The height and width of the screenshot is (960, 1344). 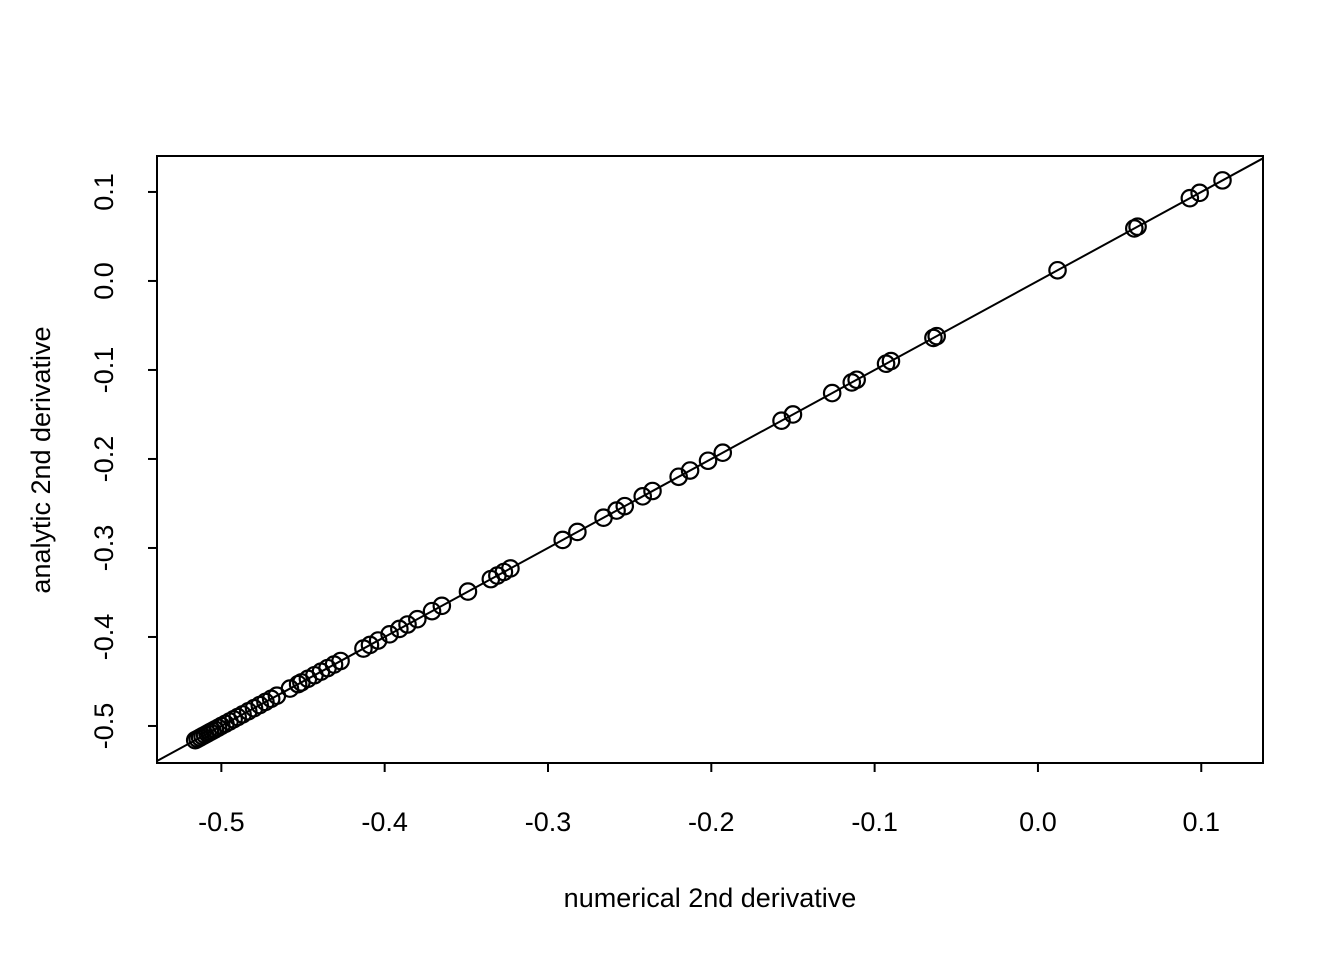 I want to click on x-tick-label: -0.3, so click(x=548, y=822).